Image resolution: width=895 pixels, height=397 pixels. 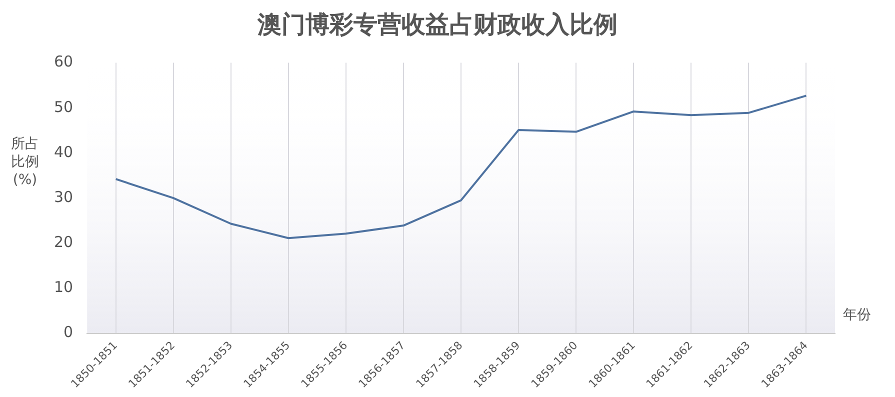 I want to click on y-tick-label: 20, so click(x=64, y=242).